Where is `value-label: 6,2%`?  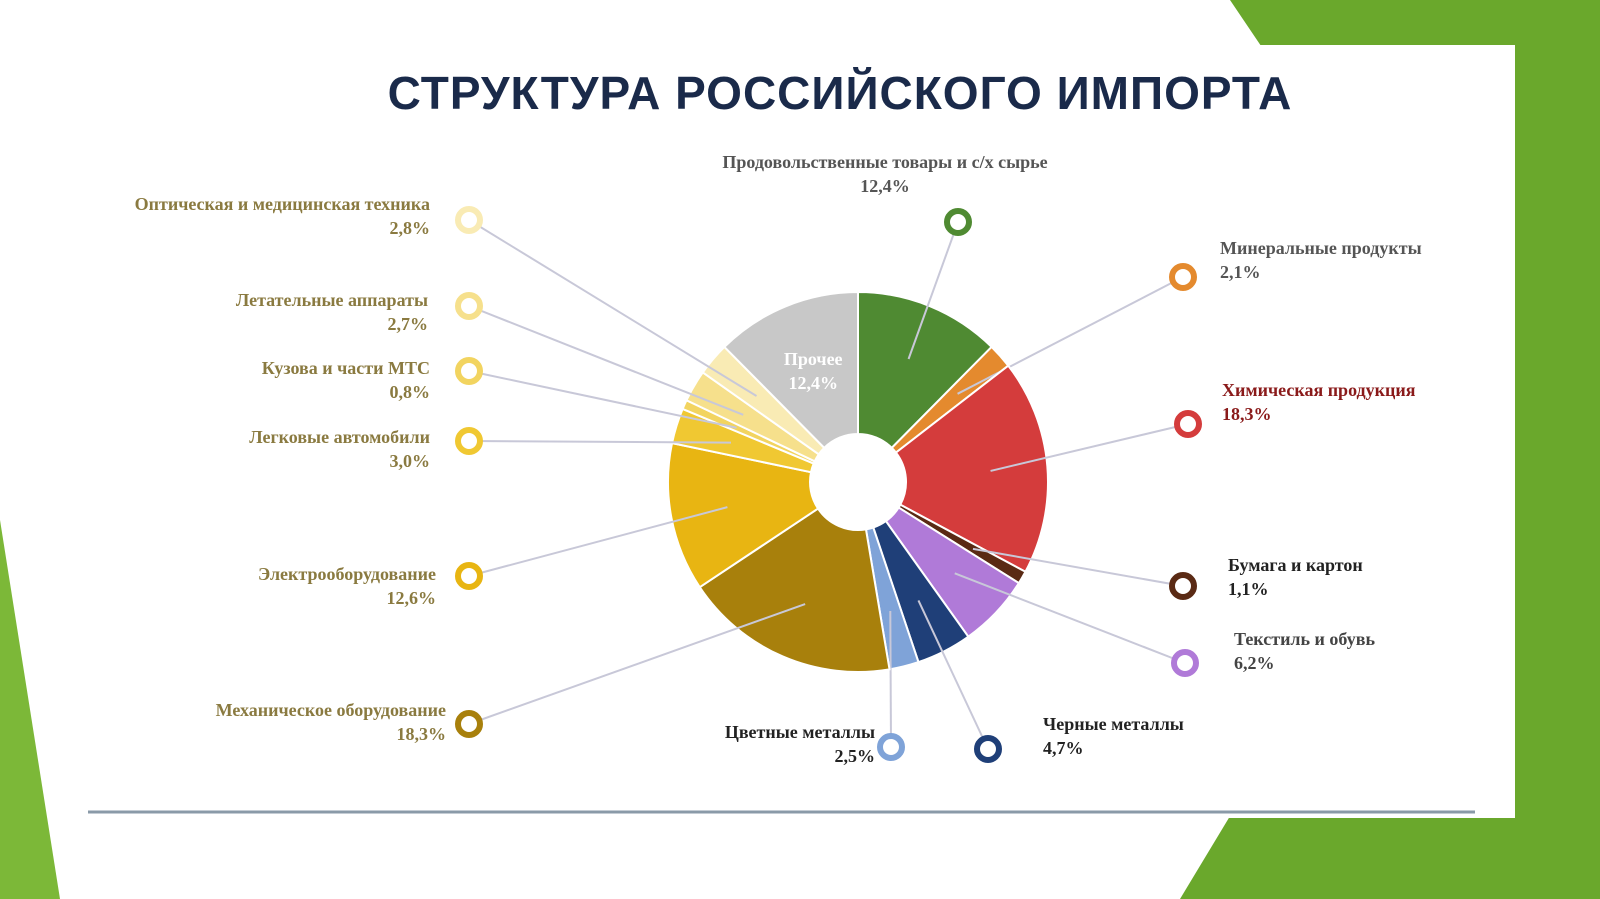 value-label: 6,2% is located at coordinates (1254, 663).